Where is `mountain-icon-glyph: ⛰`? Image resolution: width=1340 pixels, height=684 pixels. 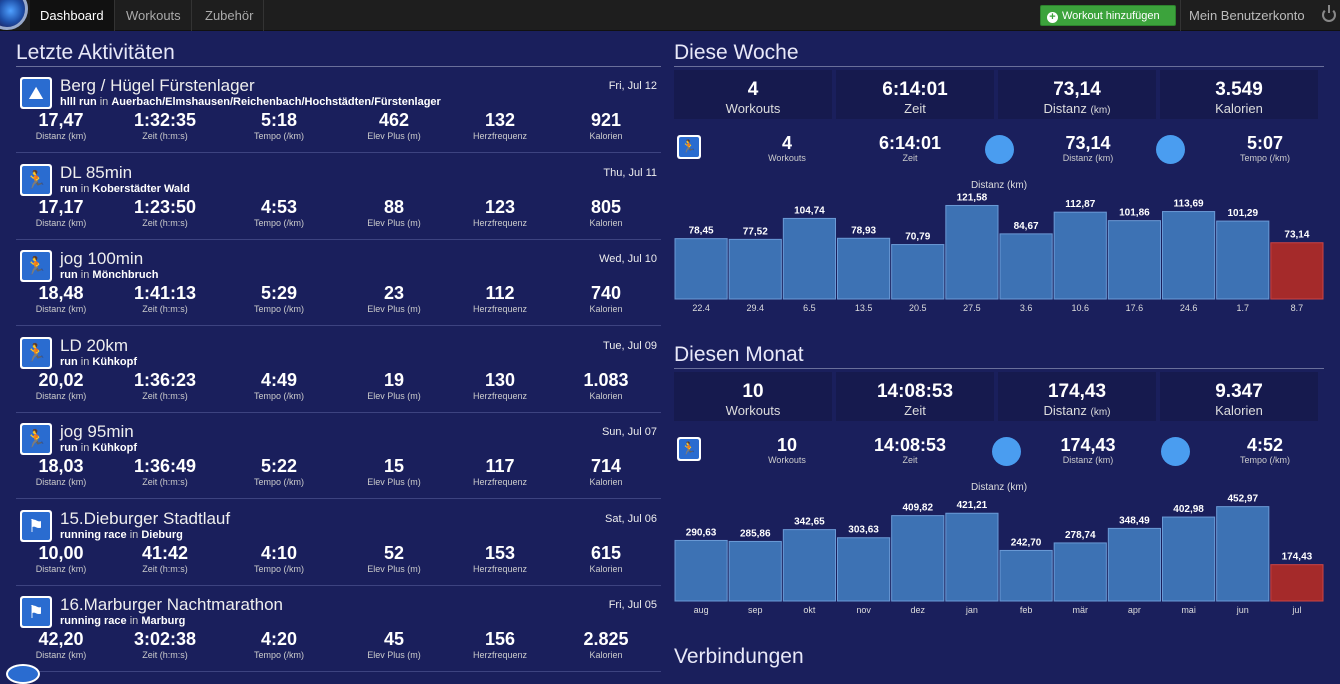
mountain-icon-glyph: ⛰ is located at coordinates (36, 93).